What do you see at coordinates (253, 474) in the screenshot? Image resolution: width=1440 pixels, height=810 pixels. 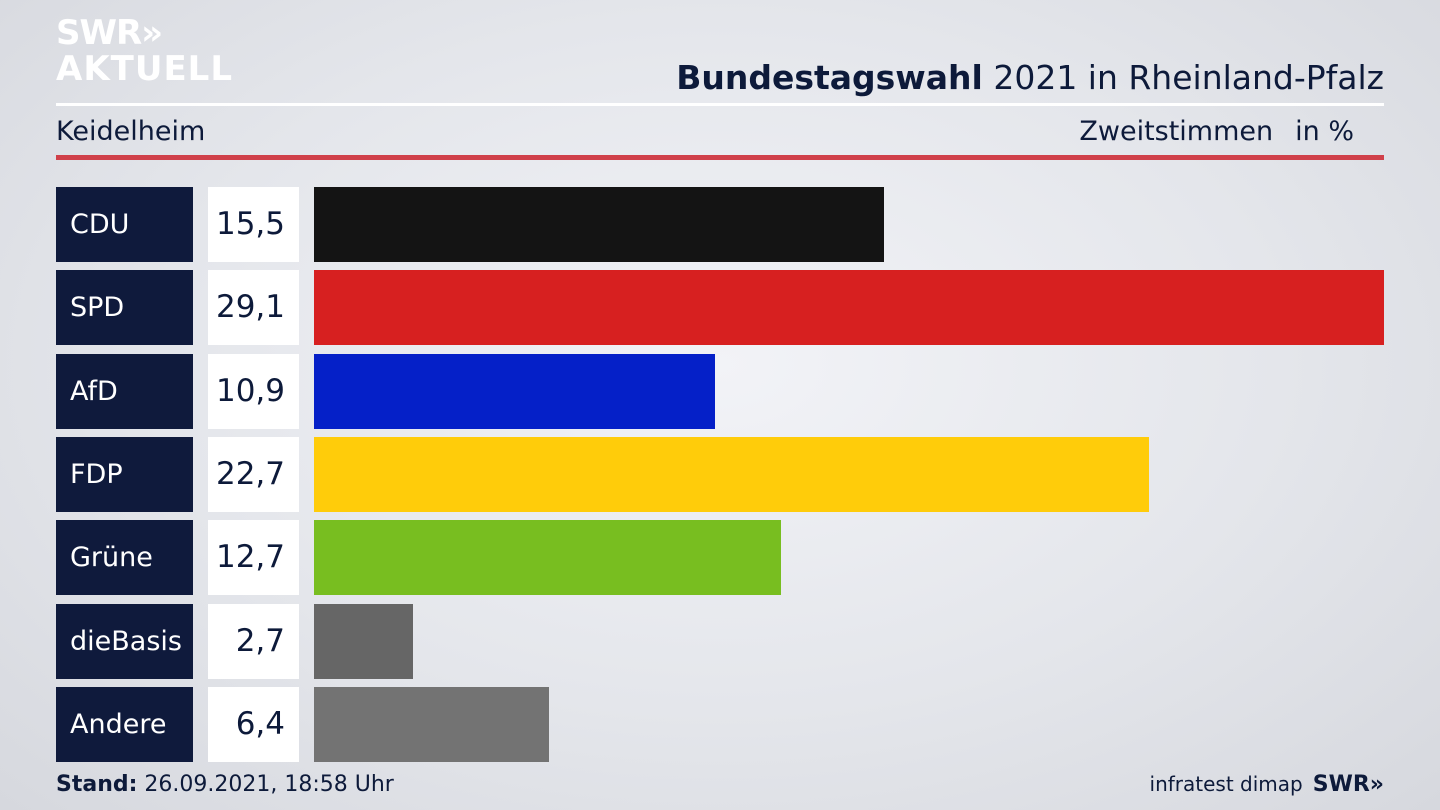 I see `value-label: 22,7` at bounding box center [253, 474].